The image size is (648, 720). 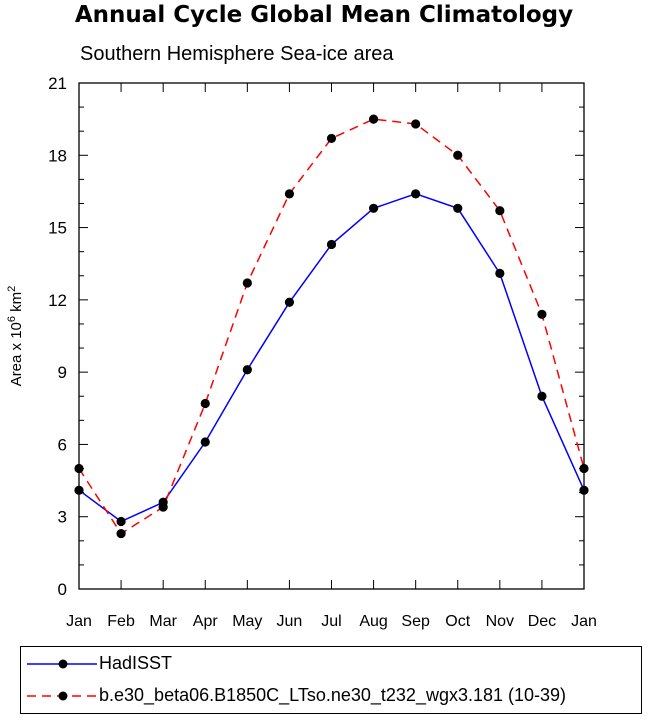 I want to click on y-tick-label: 12, so click(x=57, y=300).